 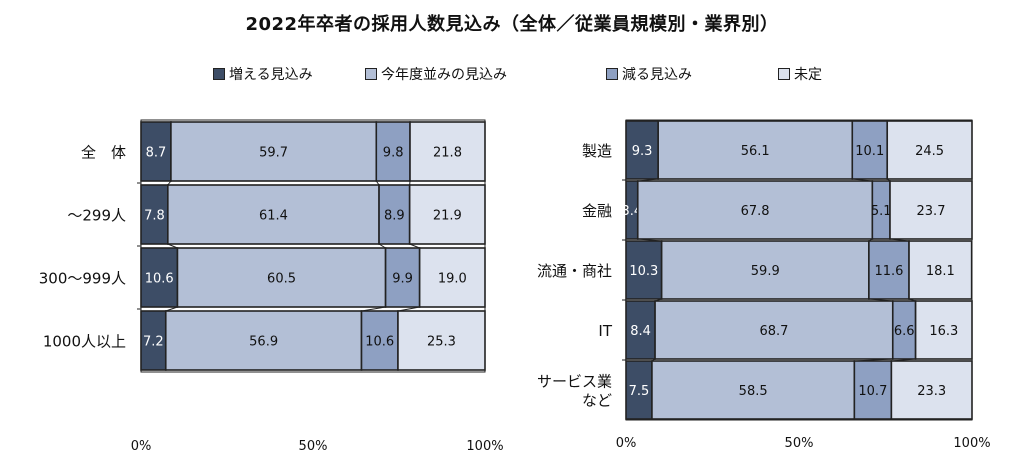 What do you see at coordinates (574, 391) in the screenshot?
I see `category-label-right-4: サービス業など` at bounding box center [574, 391].